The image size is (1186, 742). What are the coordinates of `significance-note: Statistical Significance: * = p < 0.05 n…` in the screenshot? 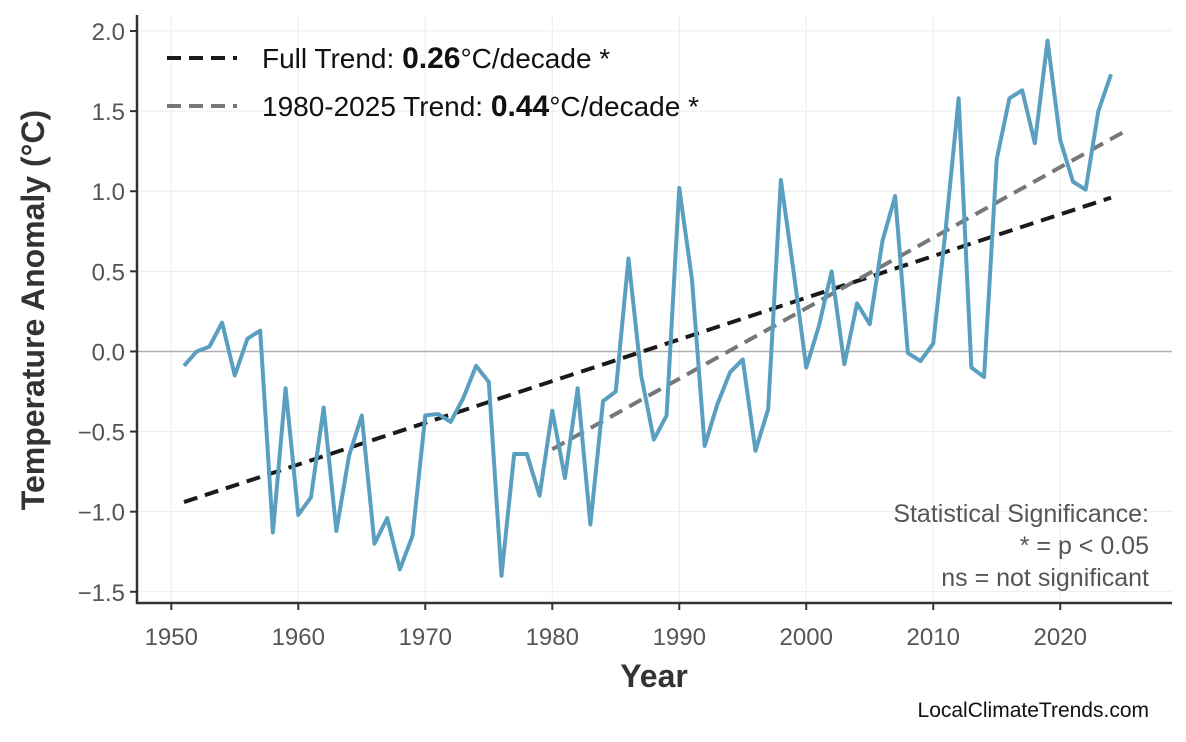 It's located at (1021, 546).